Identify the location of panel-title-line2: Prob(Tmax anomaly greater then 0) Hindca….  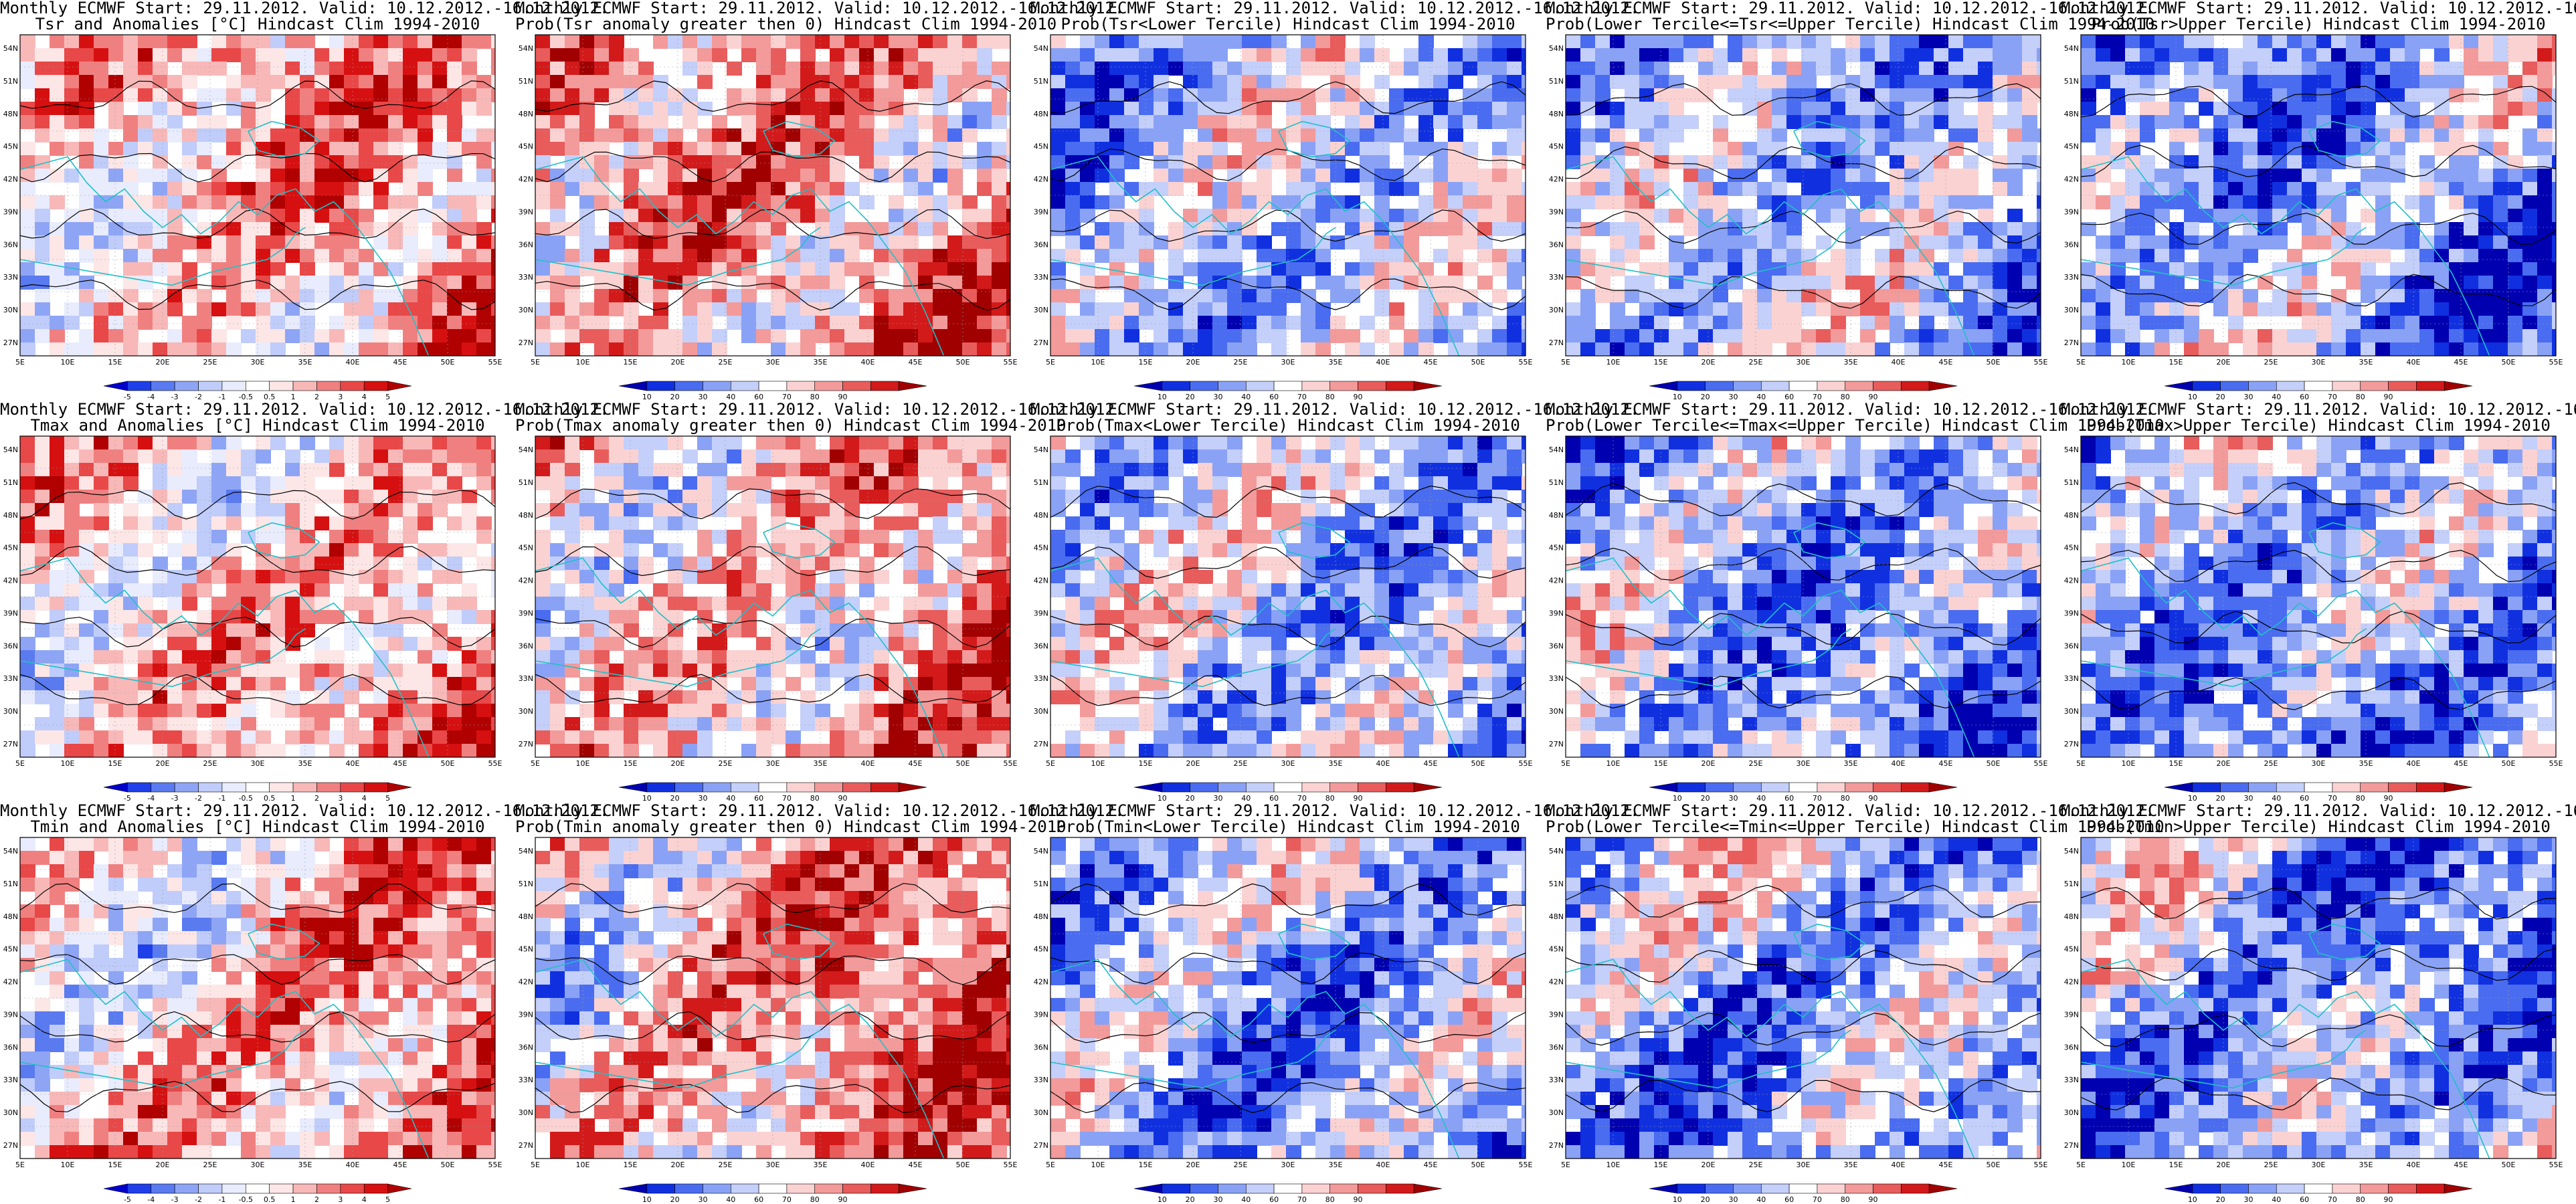
(791, 425).